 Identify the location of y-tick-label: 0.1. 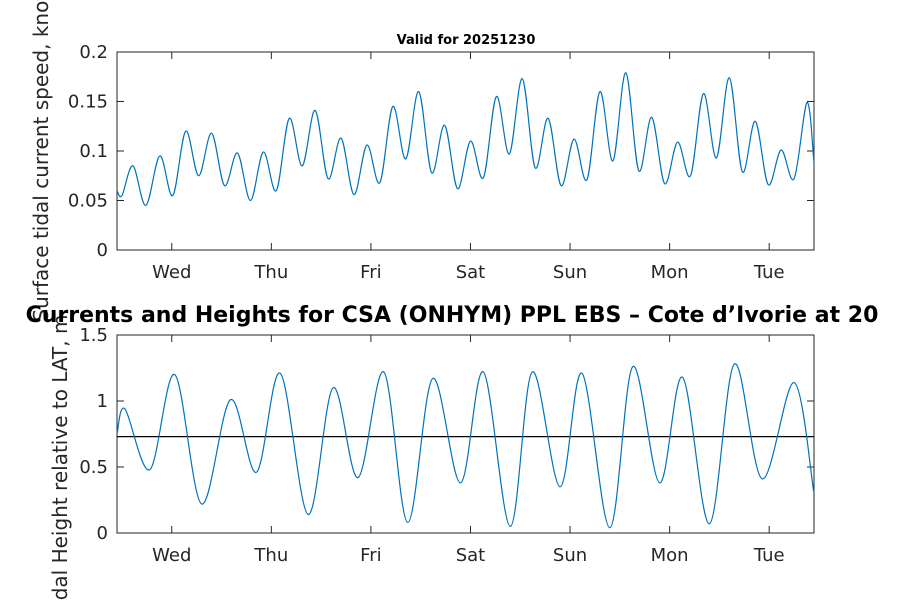
(93, 151).